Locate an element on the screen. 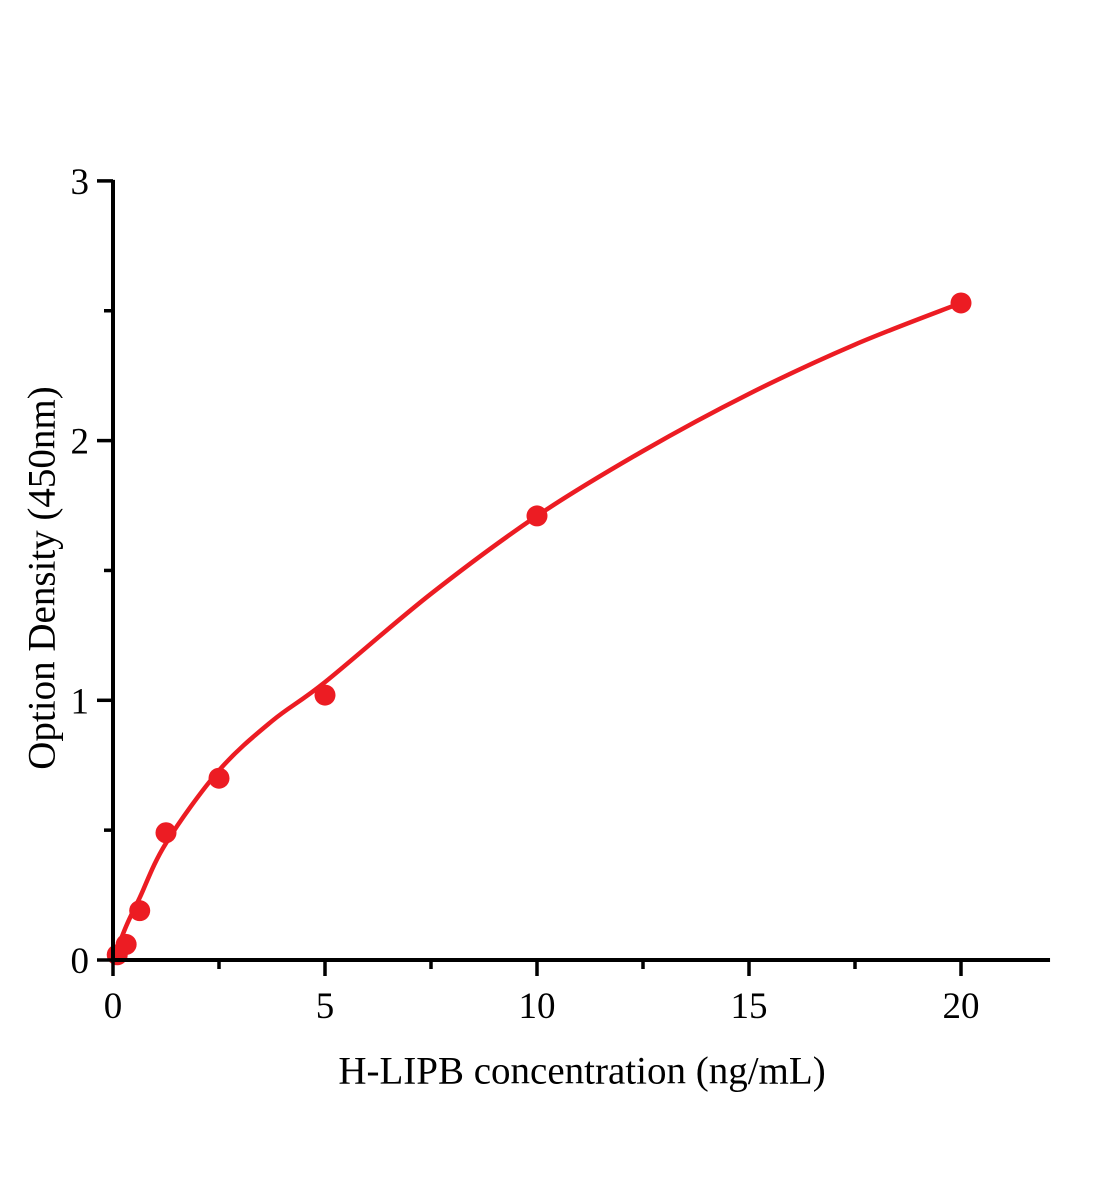 This screenshot has width=1104, height=1200. x-tick-label: 10 is located at coordinates (537, 1006).